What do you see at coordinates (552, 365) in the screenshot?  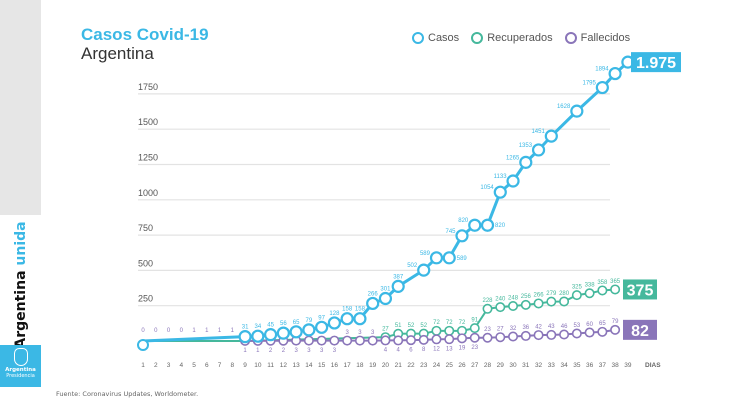 I see `x-tick-label: 33` at bounding box center [552, 365].